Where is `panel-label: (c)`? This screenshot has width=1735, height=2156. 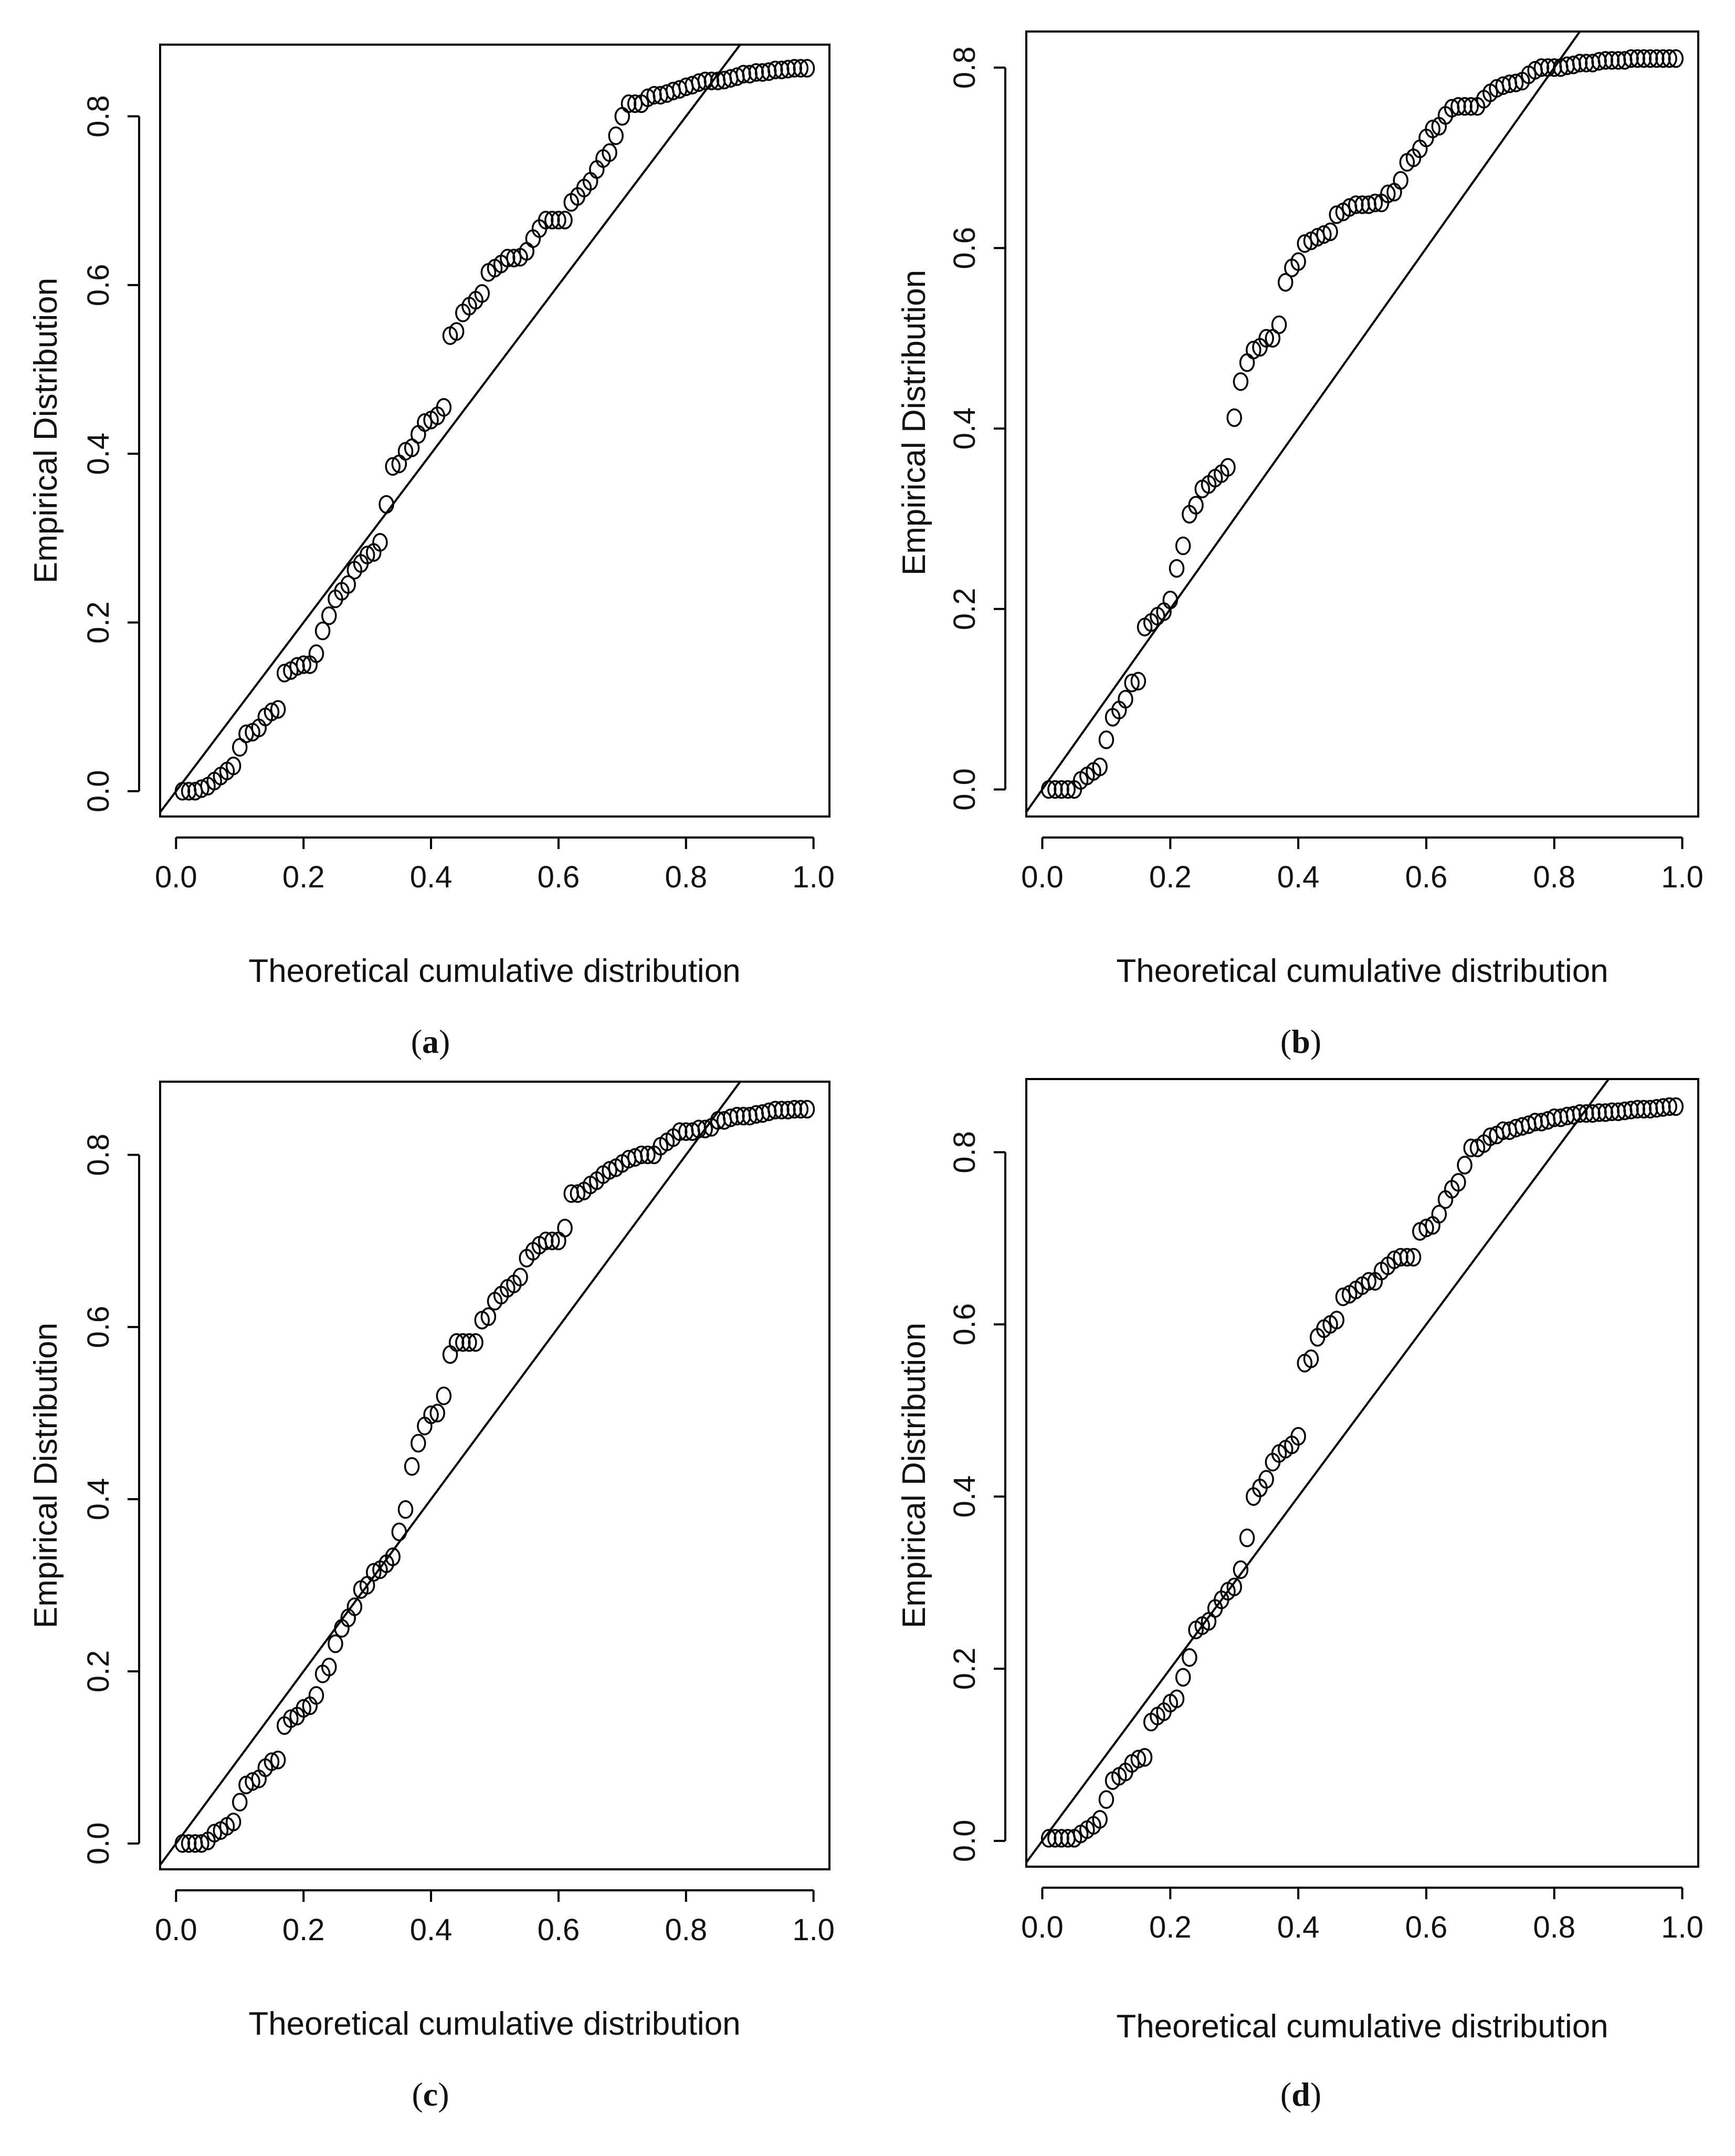
panel-label: (c) is located at coordinates (430, 2094).